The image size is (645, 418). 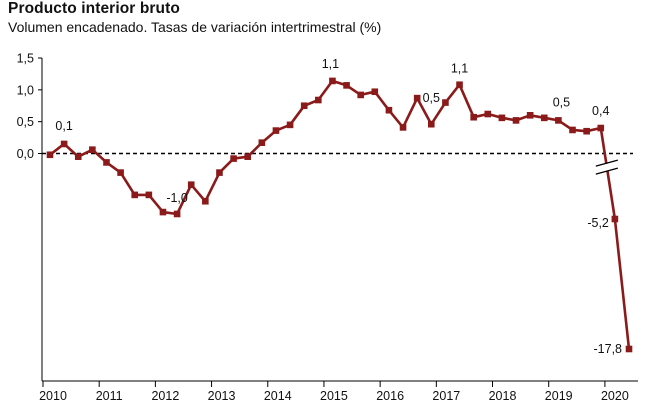 I want to click on chart-title: Producto interior bruto, so click(x=94, y=8).